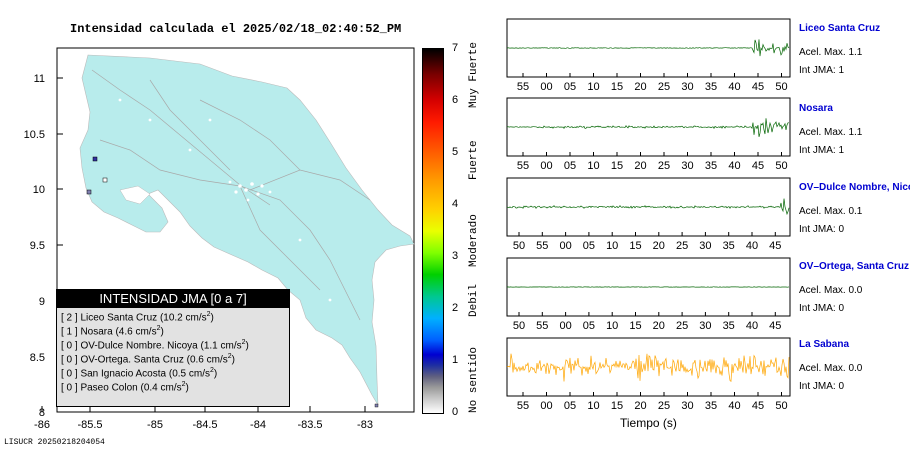  What do you see at coordinates (365, 425) in the screenshot?
I see `map-x-tick: -83` at bounding box center [365, 425].